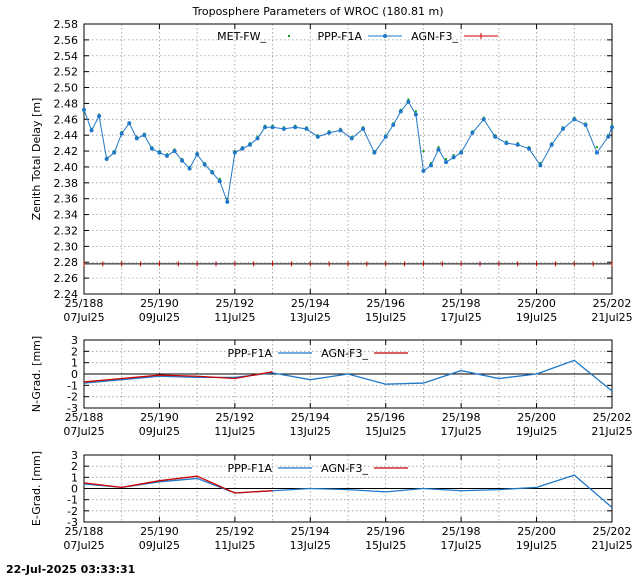  I want to click on y-tick-label: 2.30, so click(66, 246).